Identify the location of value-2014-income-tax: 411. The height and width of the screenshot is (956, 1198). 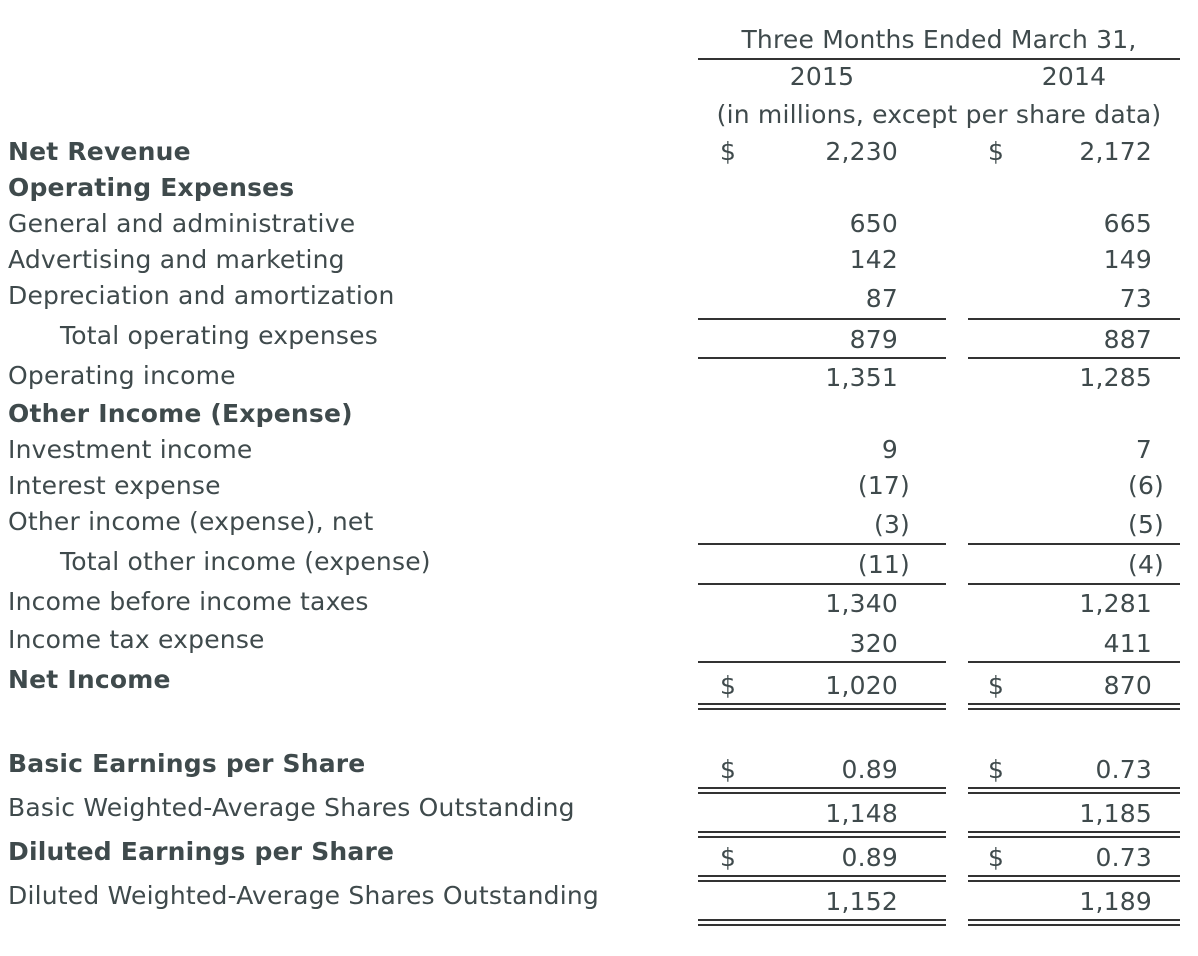
(1127, 643).